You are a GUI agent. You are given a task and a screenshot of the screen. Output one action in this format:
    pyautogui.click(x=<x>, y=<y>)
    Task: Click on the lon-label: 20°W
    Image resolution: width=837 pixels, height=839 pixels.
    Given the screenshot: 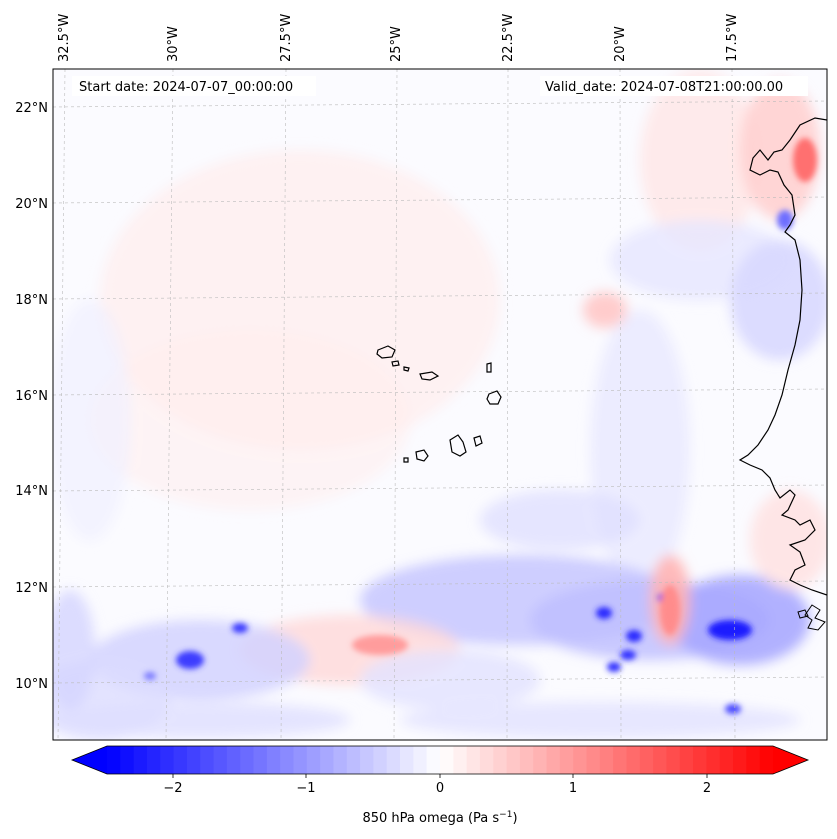 What is the action you would take?
    pyautogui.click(x=620, y=44)
    